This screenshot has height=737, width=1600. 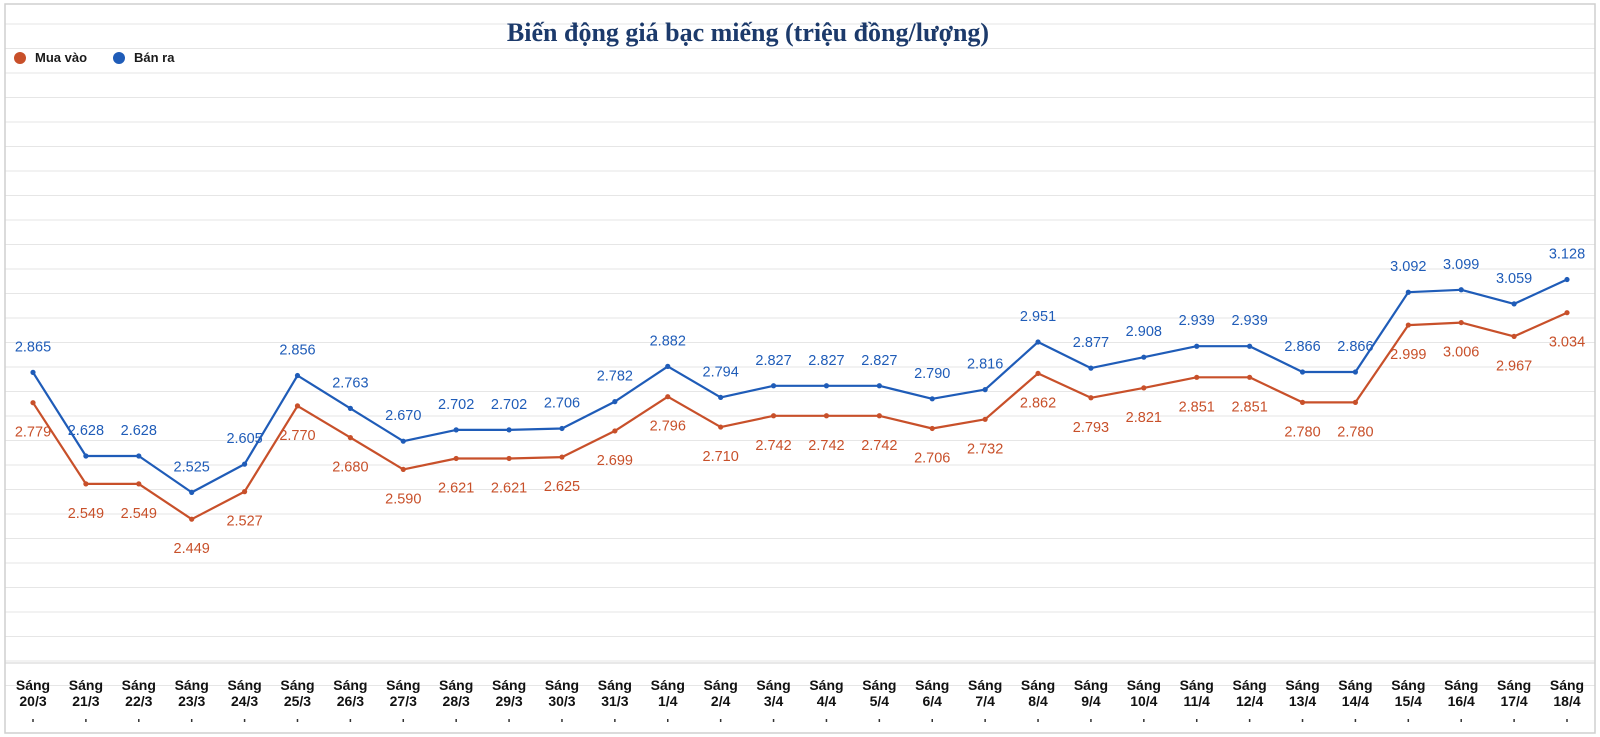 What do you see at coordinates (615, 461) in the screenshot?
I see `data-label-mua-vao: 2.699` at bounding box center [615, 461].